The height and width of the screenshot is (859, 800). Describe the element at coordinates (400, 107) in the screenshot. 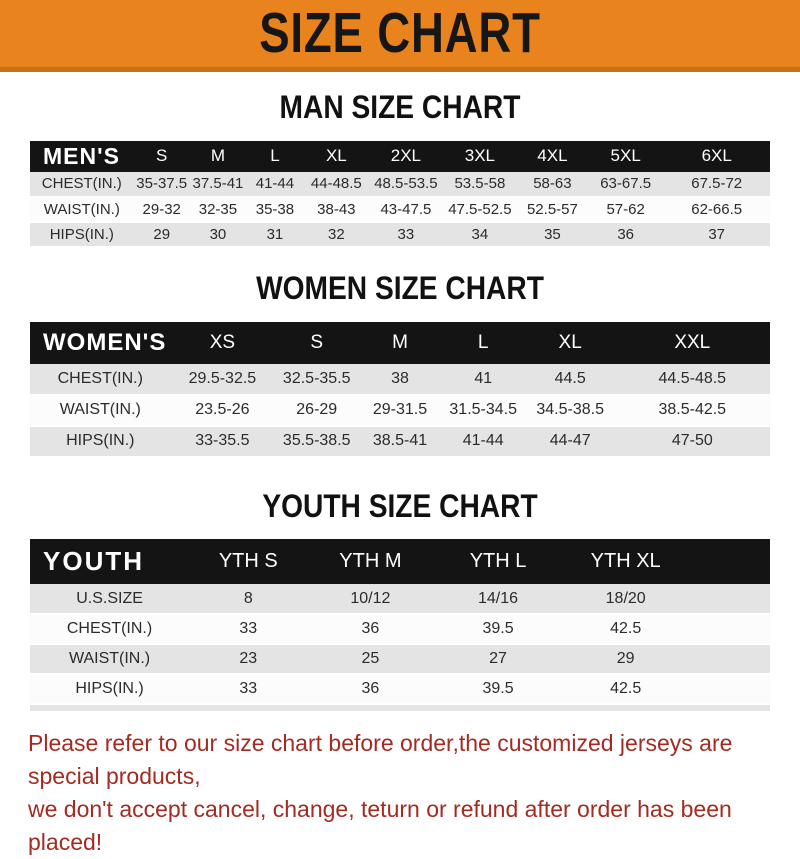

I see `men-section-heading: MAN SIZE CHART` at that location.